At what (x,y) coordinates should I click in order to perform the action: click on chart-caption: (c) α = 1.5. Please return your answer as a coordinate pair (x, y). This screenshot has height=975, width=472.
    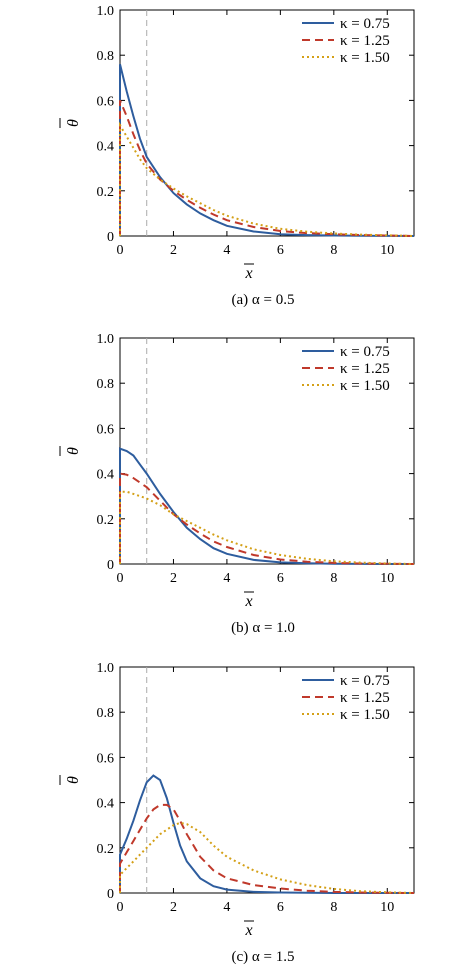
    Looking at the image, I should click on (263, 957).